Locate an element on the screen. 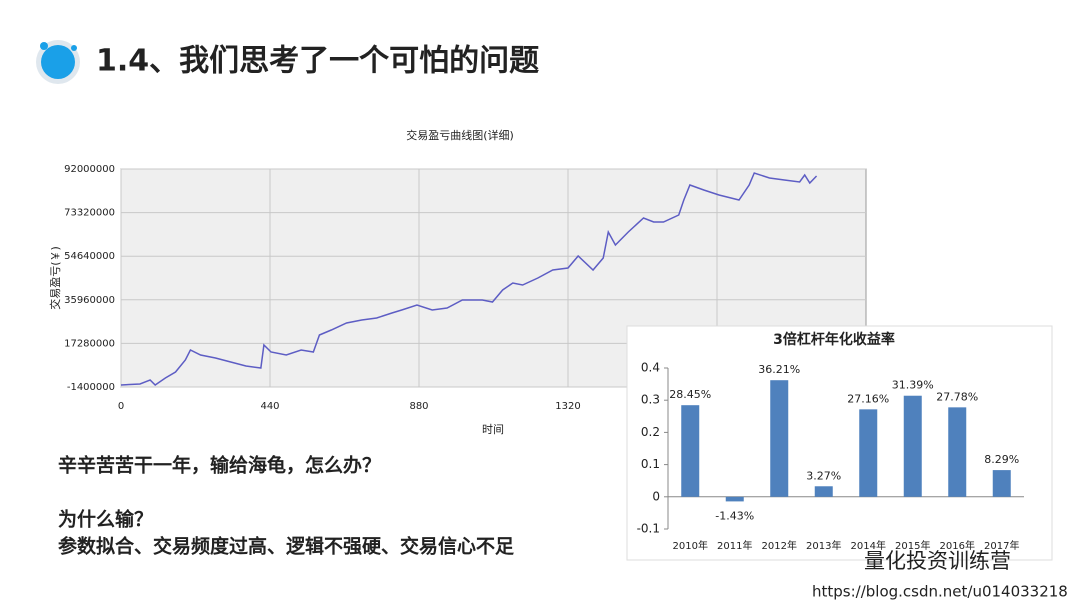 The width and height of the screenshot is (1080, 608). data-label: -1.43% is located at coordinates (734, 515).